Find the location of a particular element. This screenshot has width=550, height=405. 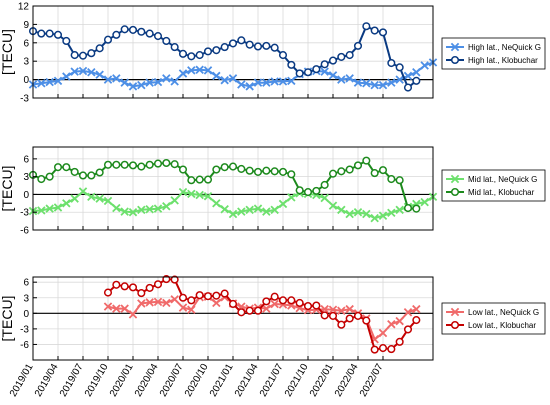

x-tick-label: 2021/07 is located at coordinates (272, 380).